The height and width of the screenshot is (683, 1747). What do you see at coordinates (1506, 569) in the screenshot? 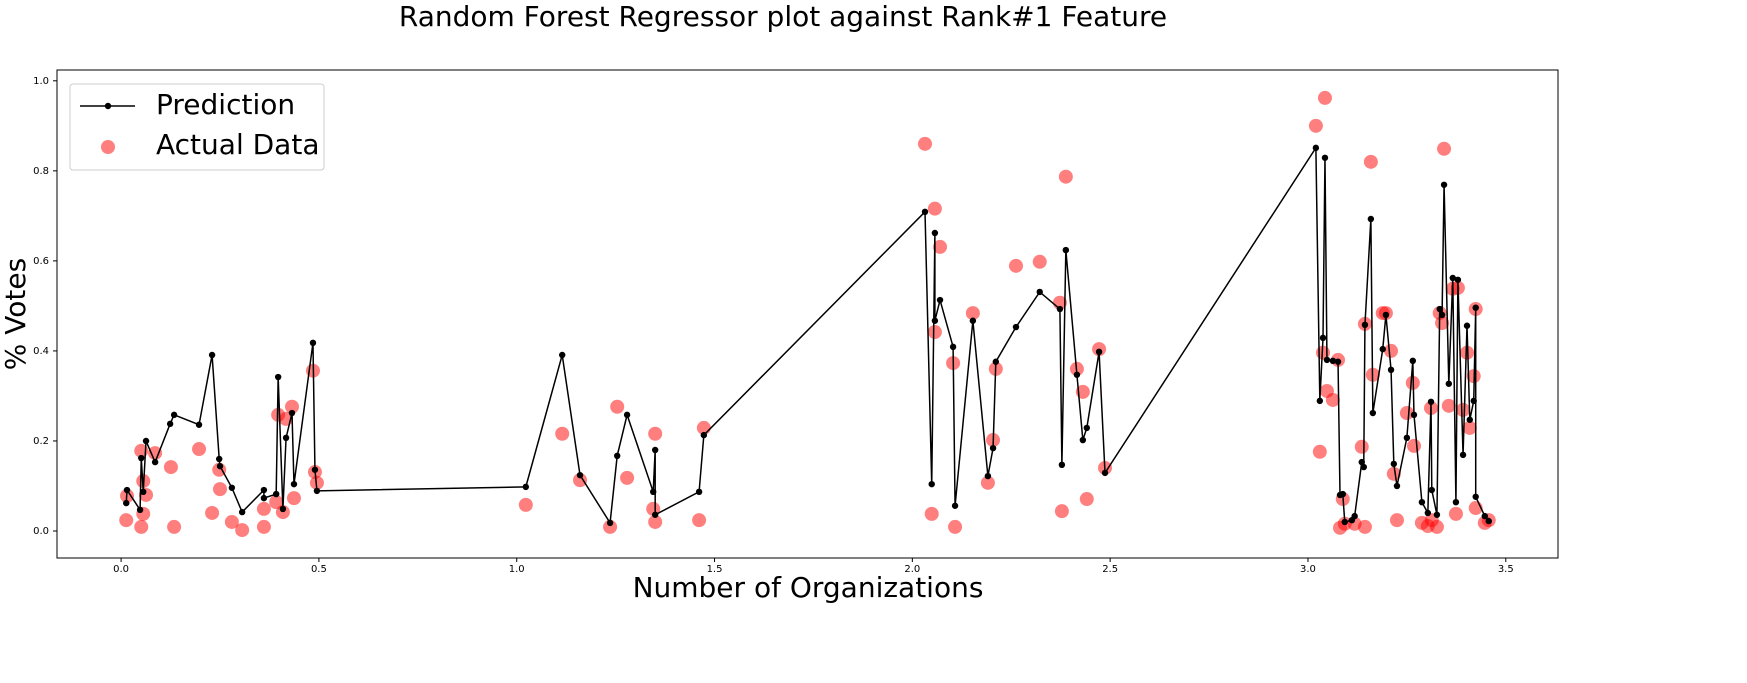
I see `x-tick-label: 3.5` at bounding box center [1506, 569].